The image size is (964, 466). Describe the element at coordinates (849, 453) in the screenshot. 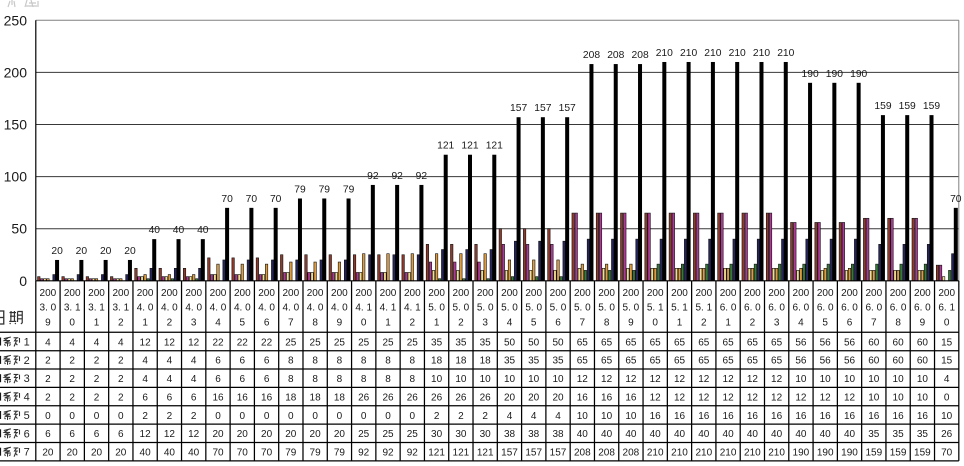

I see `svg-text: 190` at that location.